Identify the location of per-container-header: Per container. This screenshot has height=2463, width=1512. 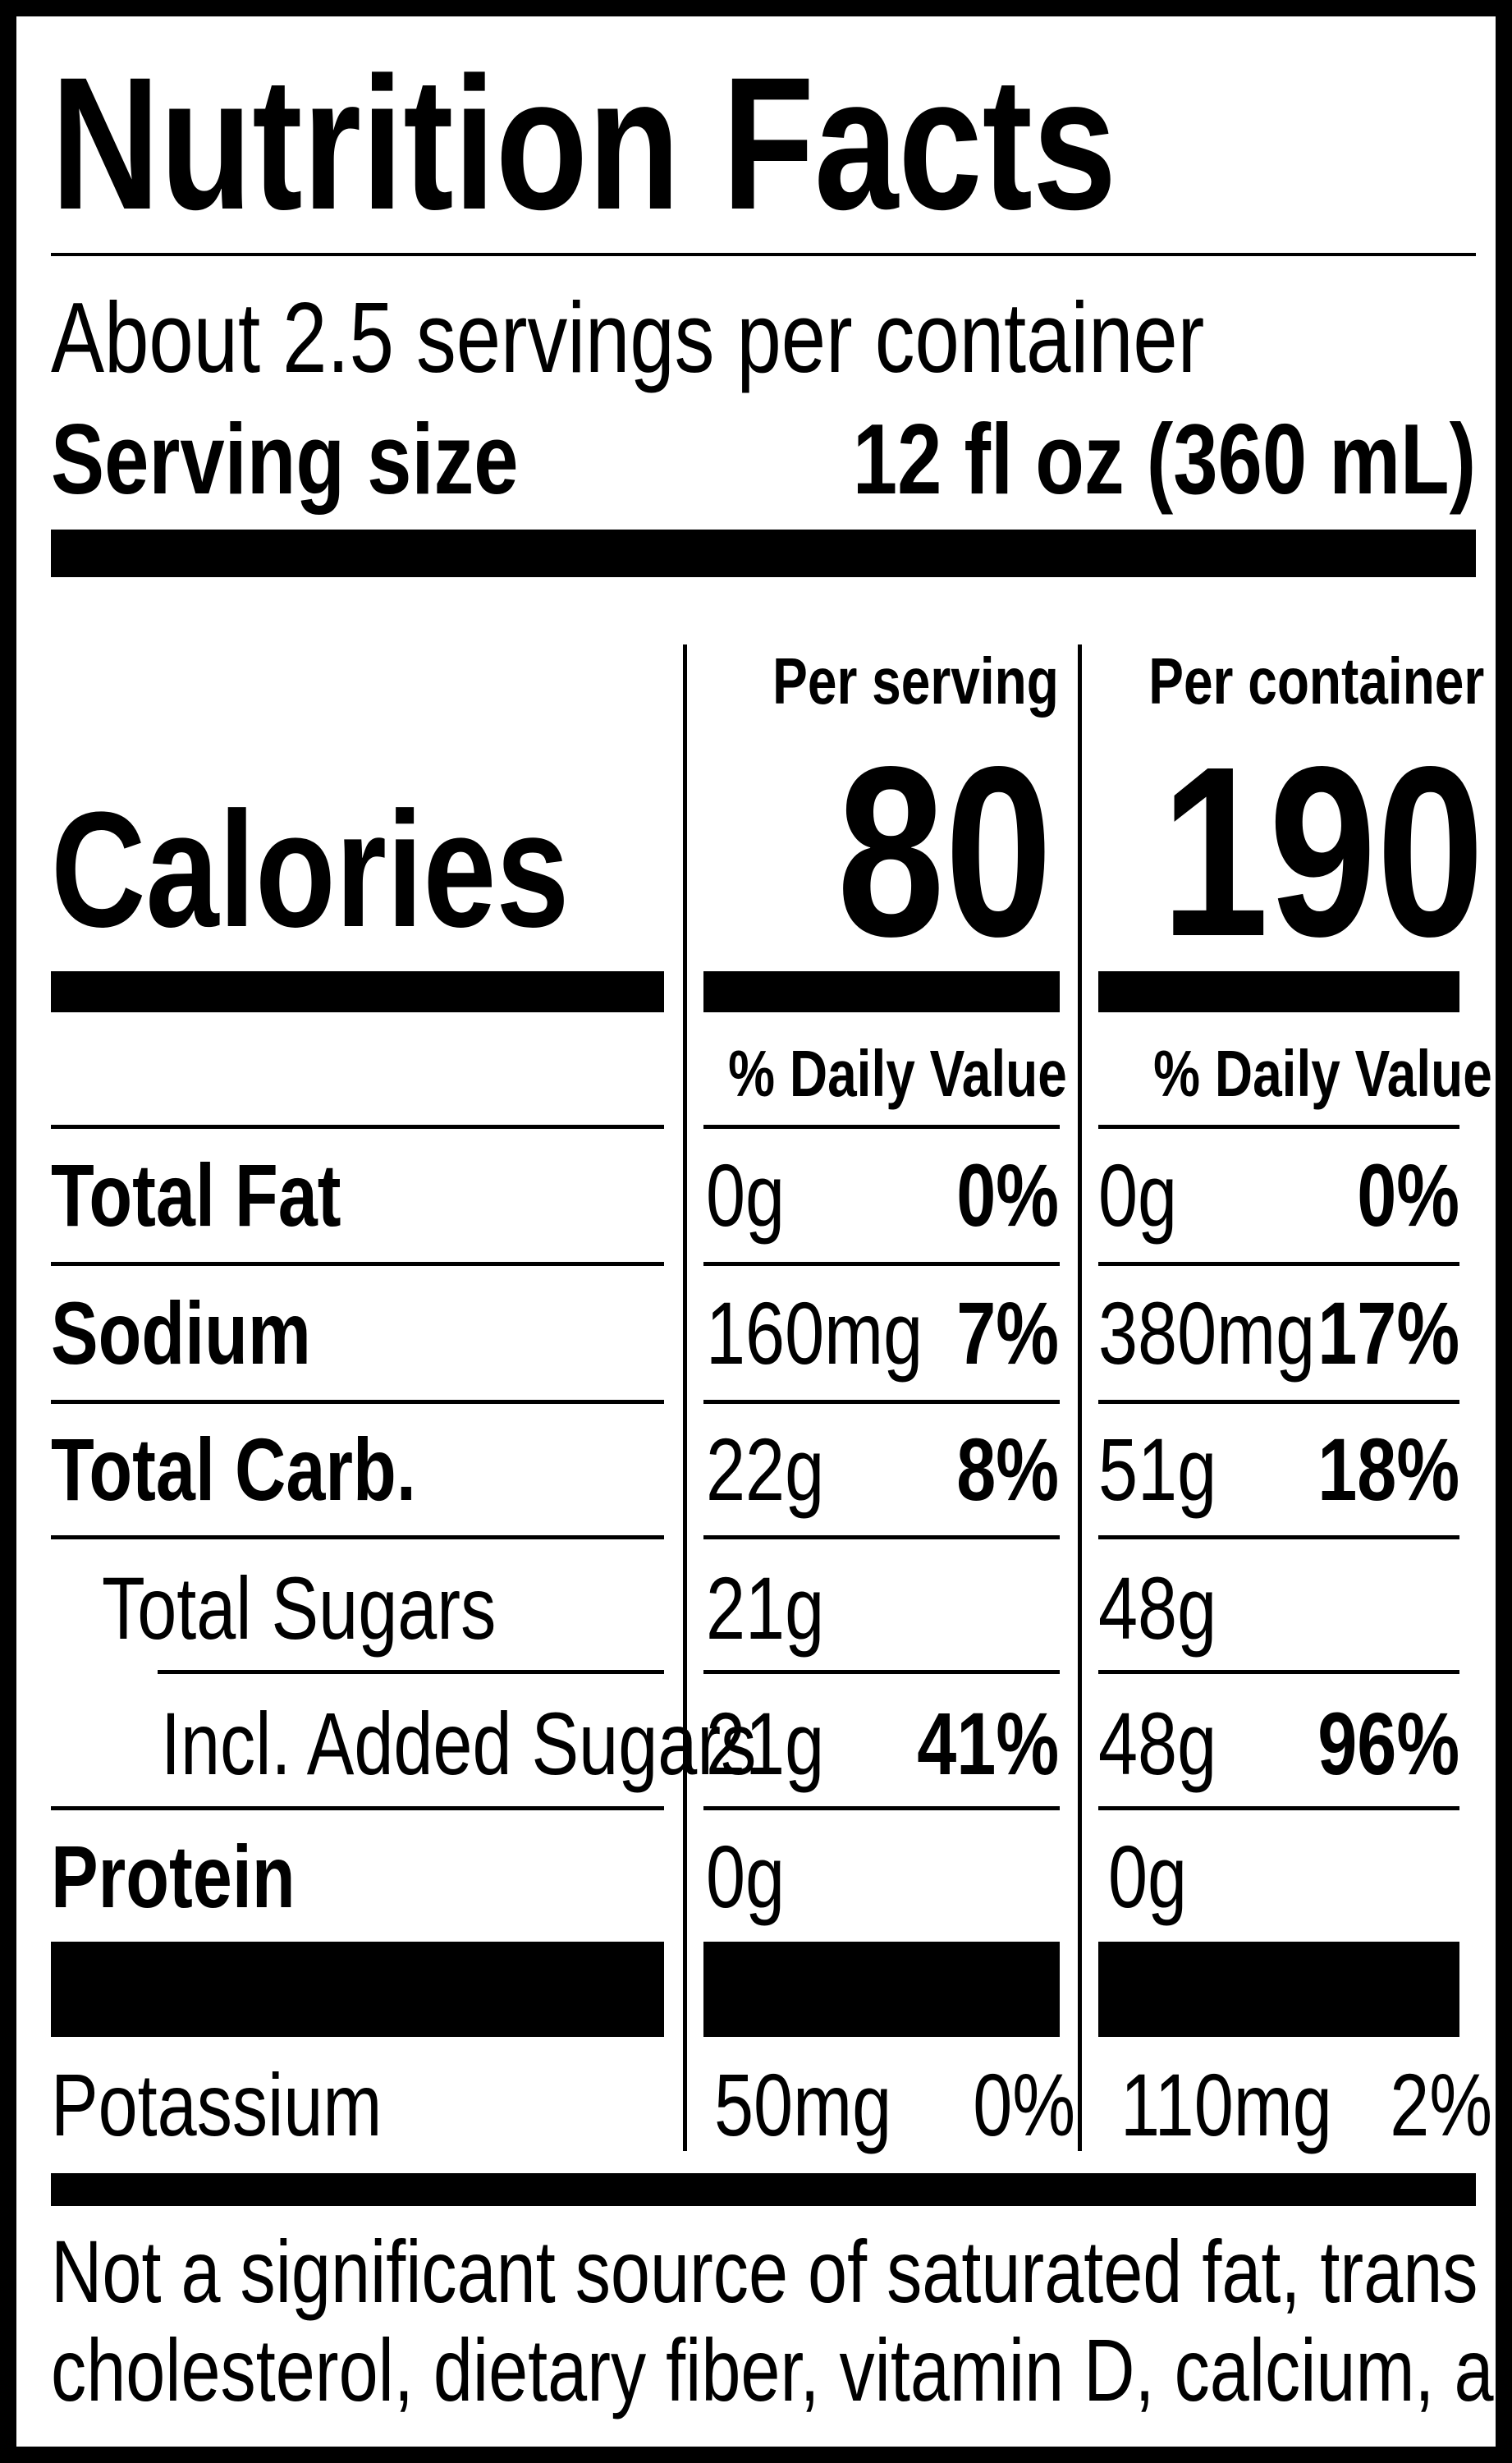
(1316, 681).